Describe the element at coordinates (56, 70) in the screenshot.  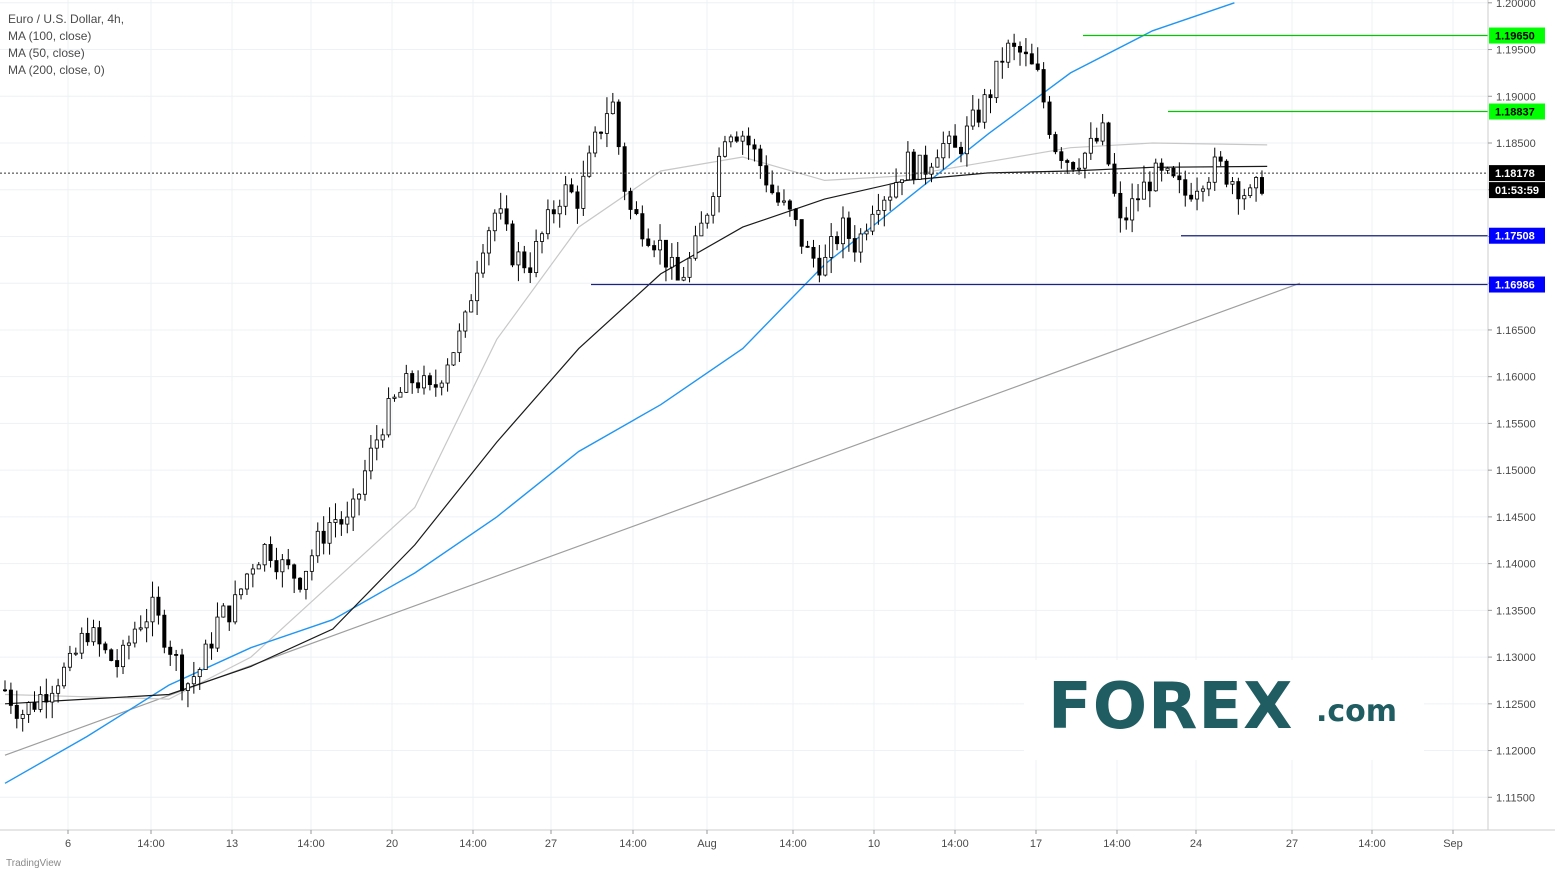
I see `legend-ma200: MA (200, close, 0)` at that location.